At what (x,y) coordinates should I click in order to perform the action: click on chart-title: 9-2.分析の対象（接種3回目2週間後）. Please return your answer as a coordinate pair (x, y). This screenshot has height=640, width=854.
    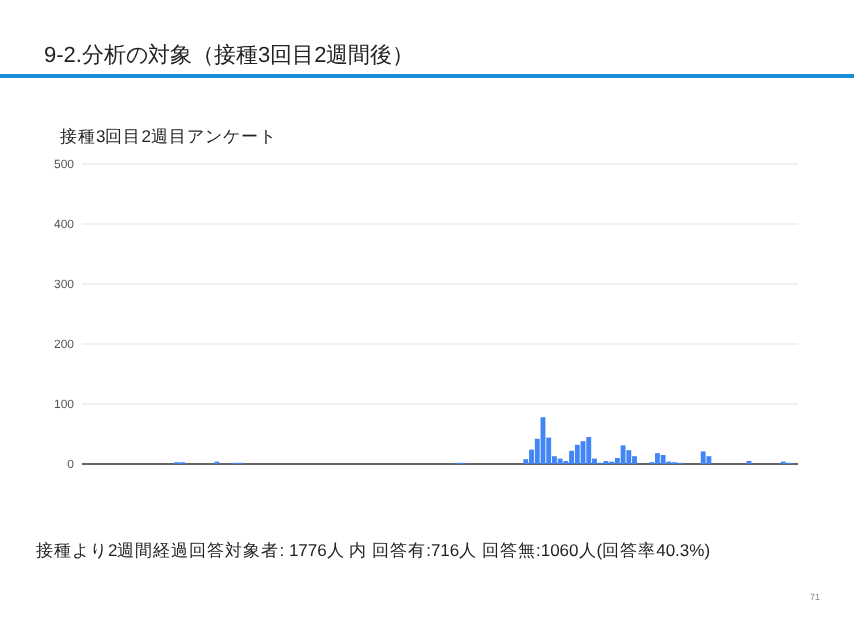
    Looking at the image, I should click on (229, 55).